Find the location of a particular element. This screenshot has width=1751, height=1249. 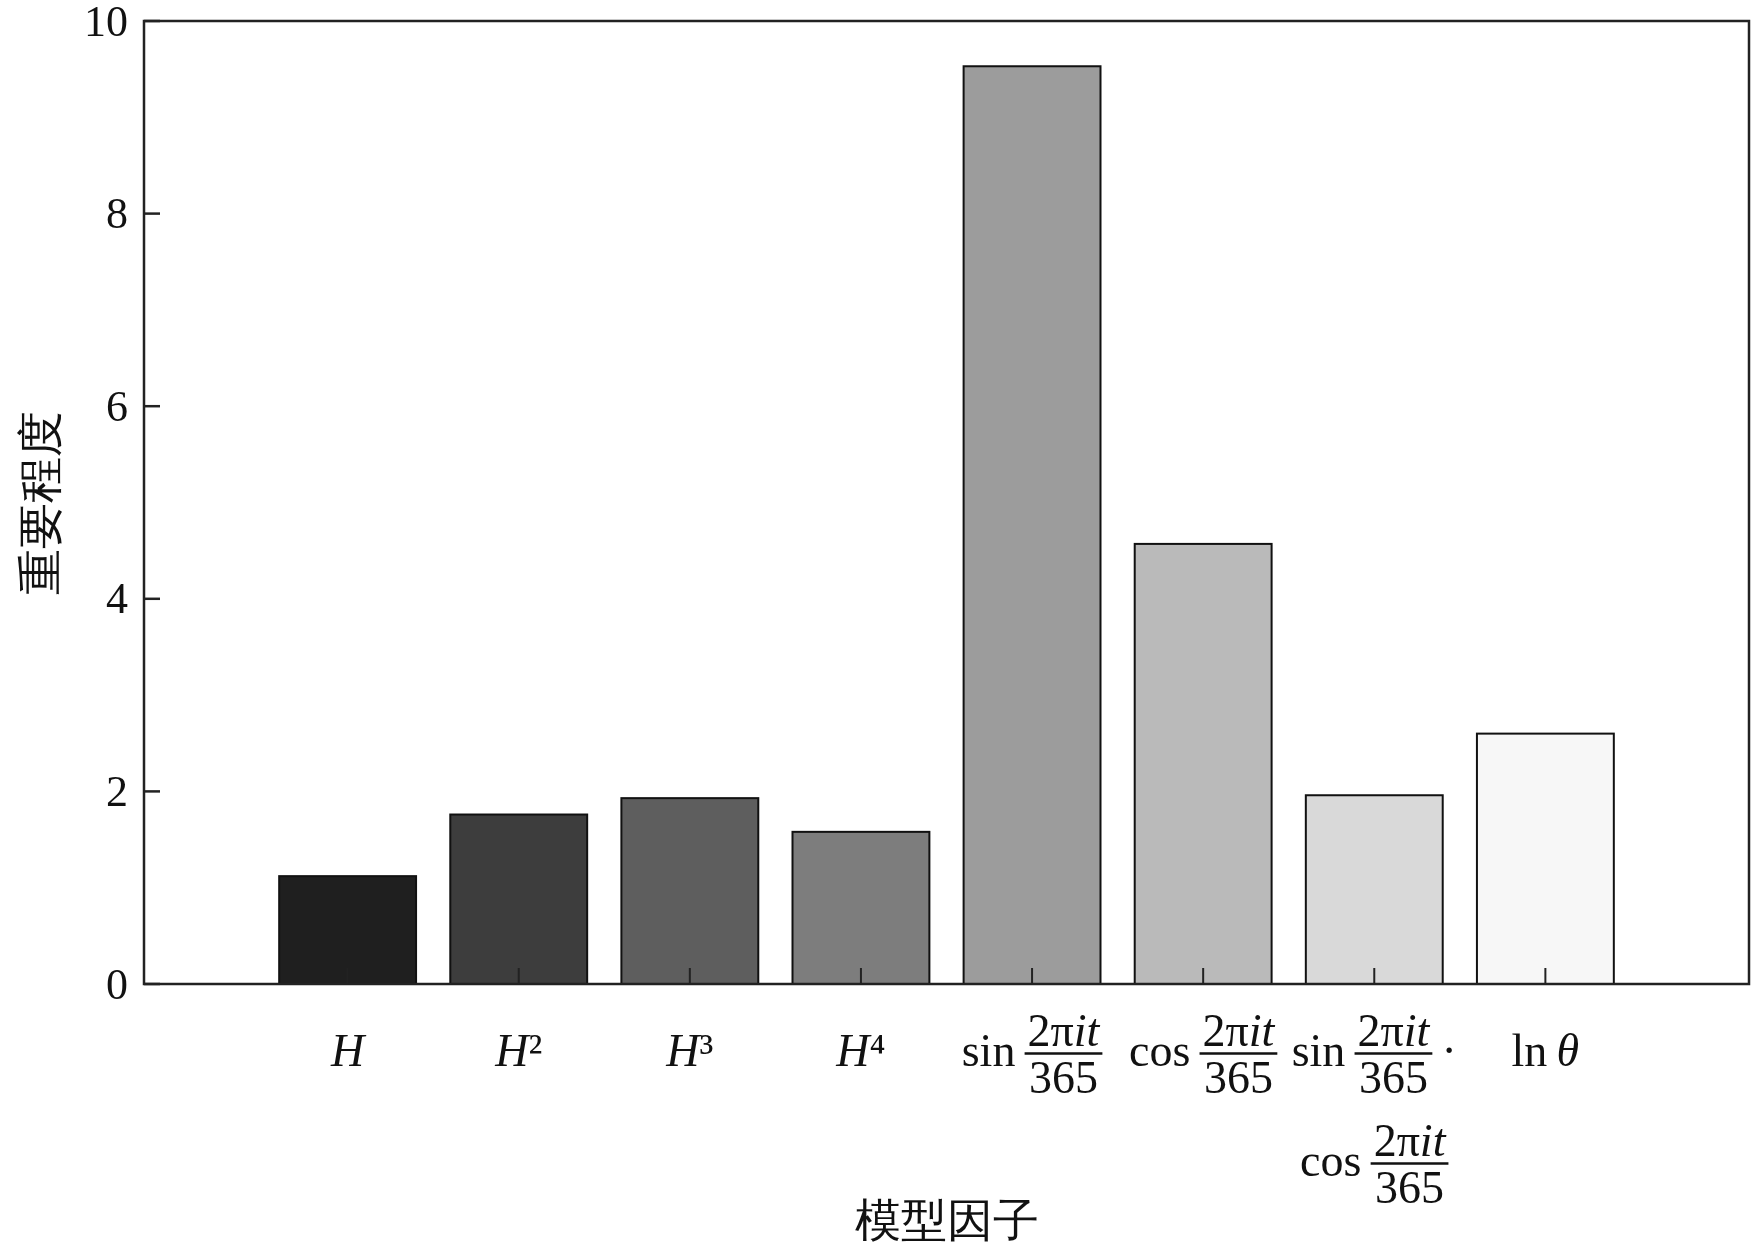

y-tick-label: 6 is located at coordinates (117, 406).